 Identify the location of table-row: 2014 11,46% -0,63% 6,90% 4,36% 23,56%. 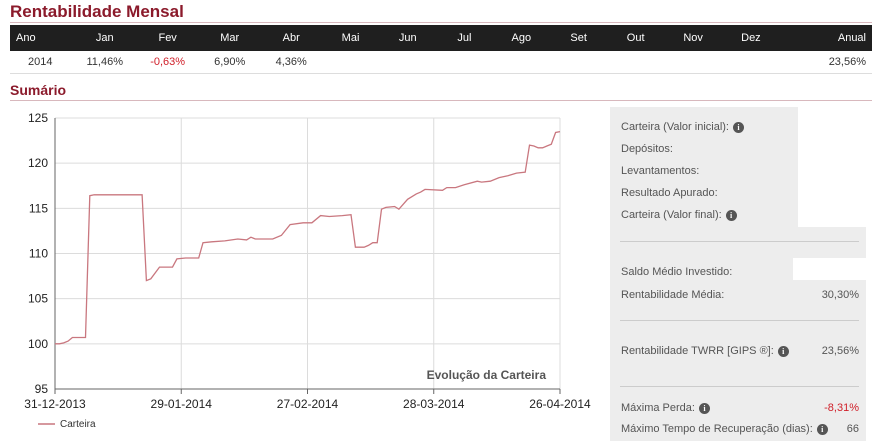
(441, 62).